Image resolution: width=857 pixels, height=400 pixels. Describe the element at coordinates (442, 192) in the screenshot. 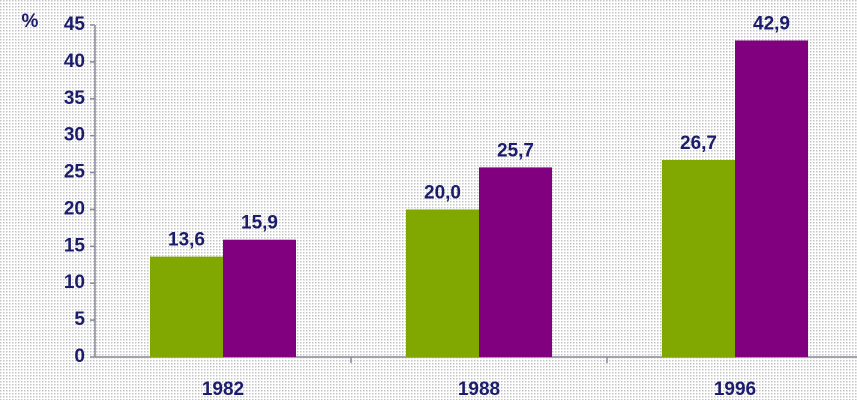

I see `value-label: 20,0` at that location.